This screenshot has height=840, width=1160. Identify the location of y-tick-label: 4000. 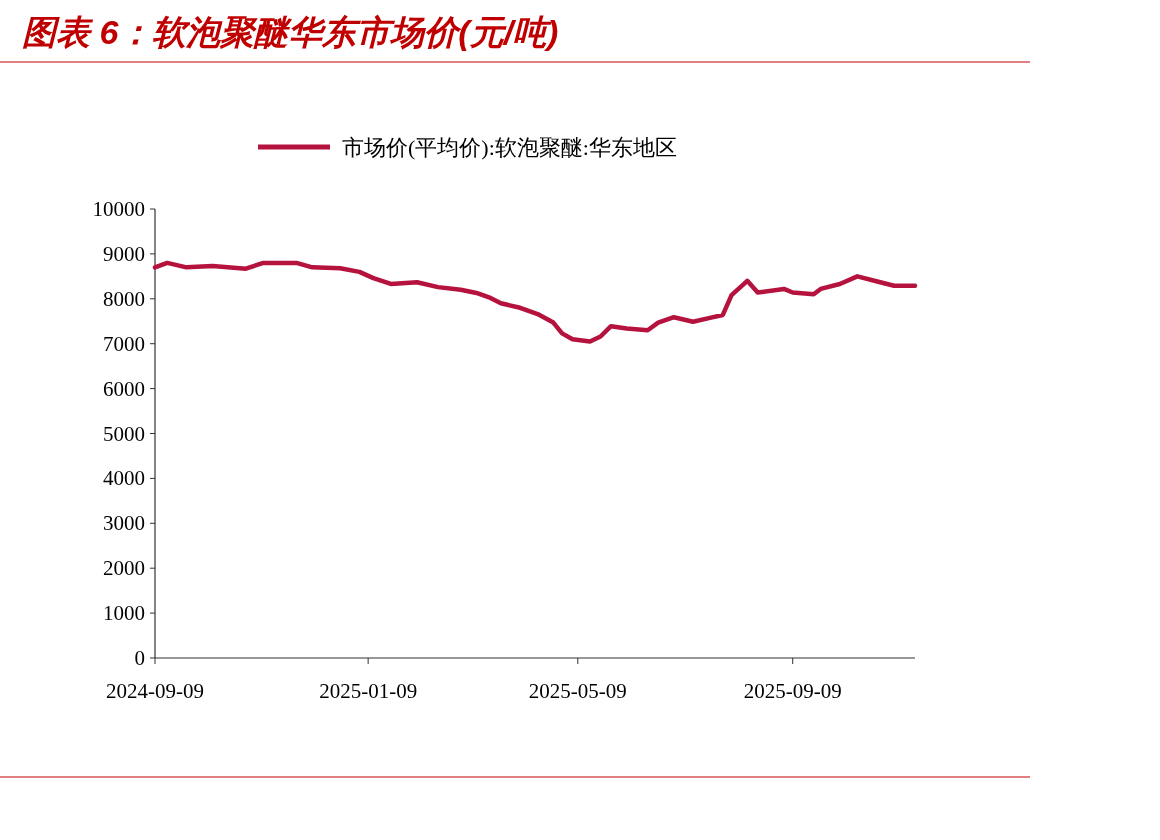
(124, 478).